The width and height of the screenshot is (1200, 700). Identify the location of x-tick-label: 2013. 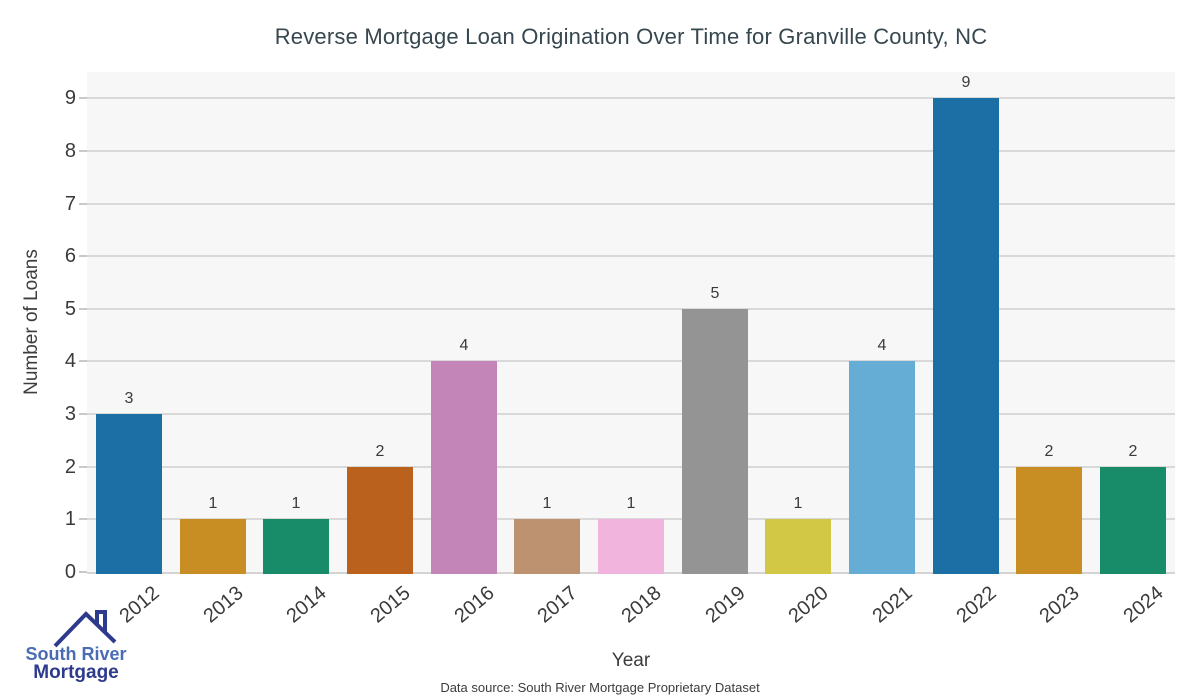
(223, 605).